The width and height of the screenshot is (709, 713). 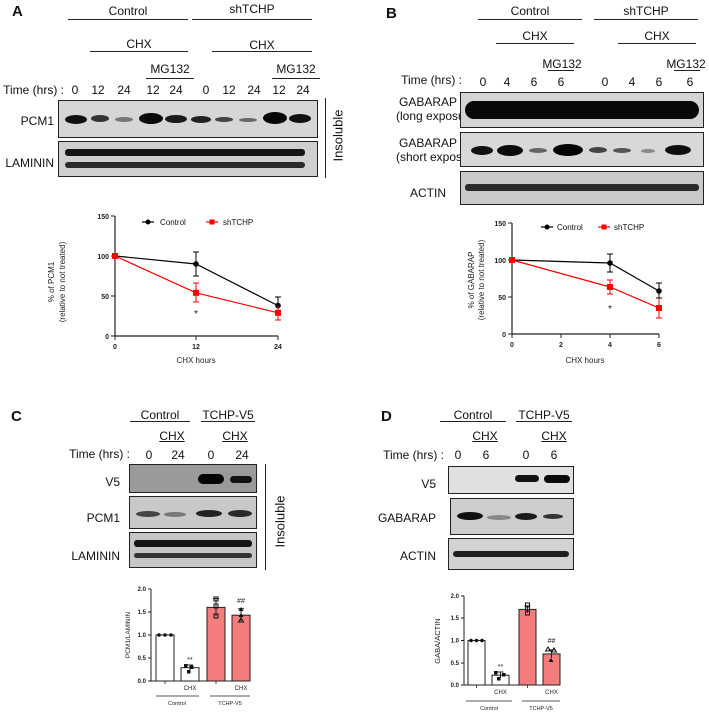 I want to click on svg-text: 150, so click(x=103, y=217).